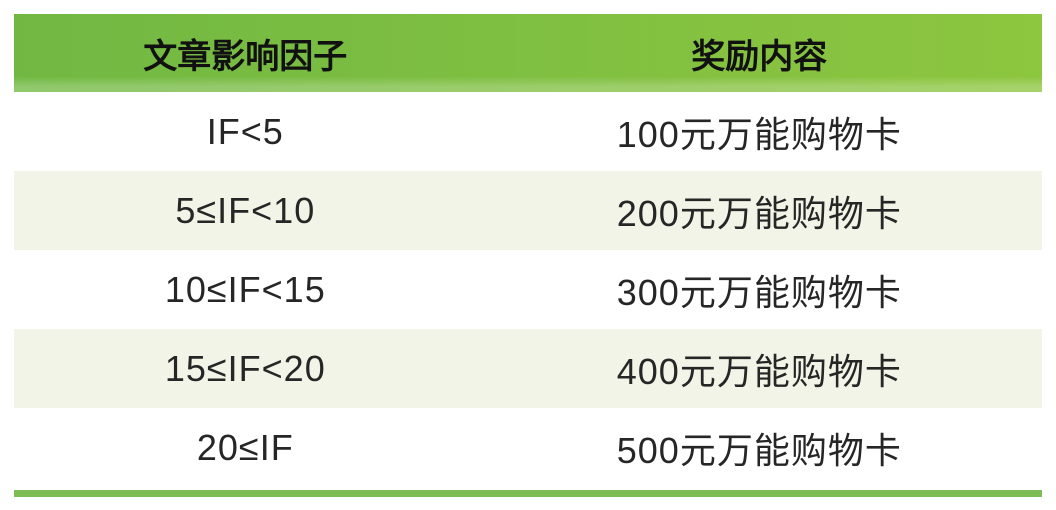  Describe the element at coordinates (528, 493) in the screenshot. I see `table-bottom-rule` at that location.